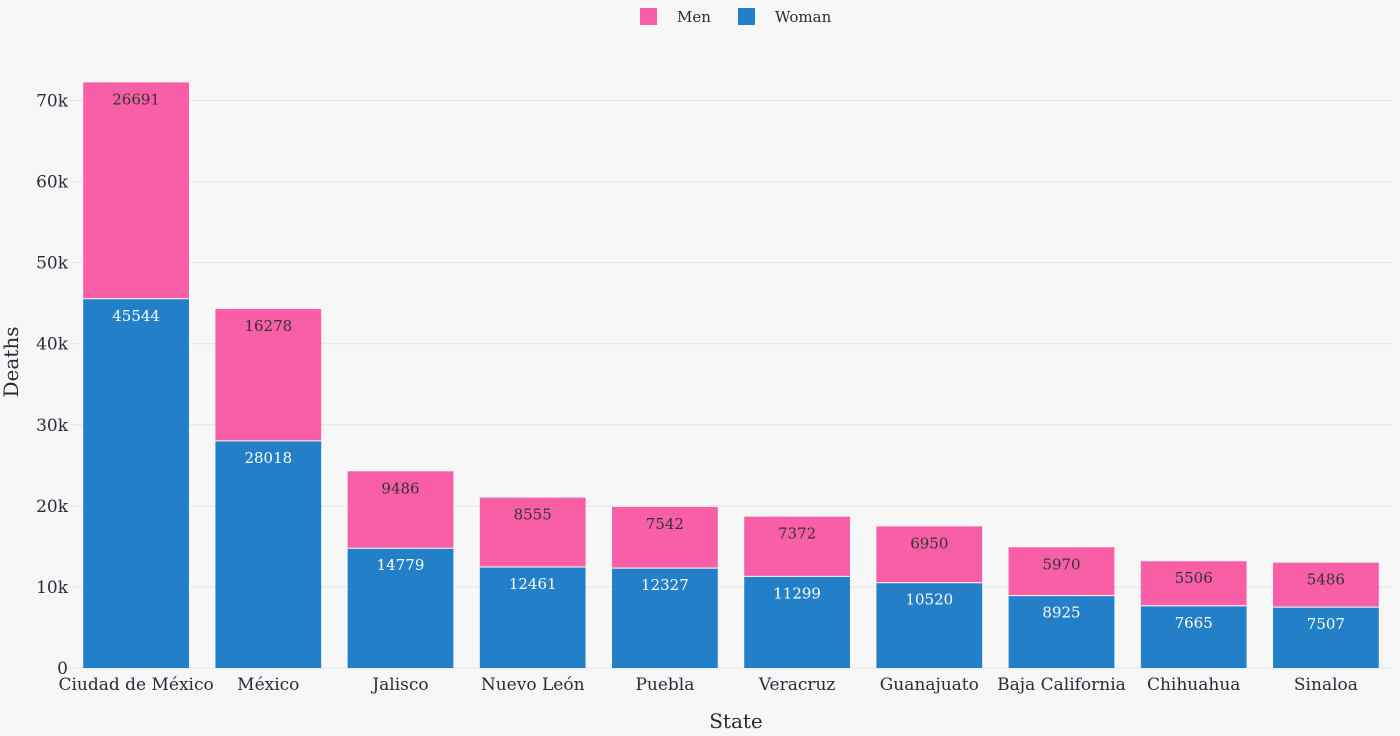 Image resolution: width=1400 pixels, height=736 pixels. Describe the element at coordinates (136, 316) in the screenshot. I see `bar-value-label: 45544` at that location.